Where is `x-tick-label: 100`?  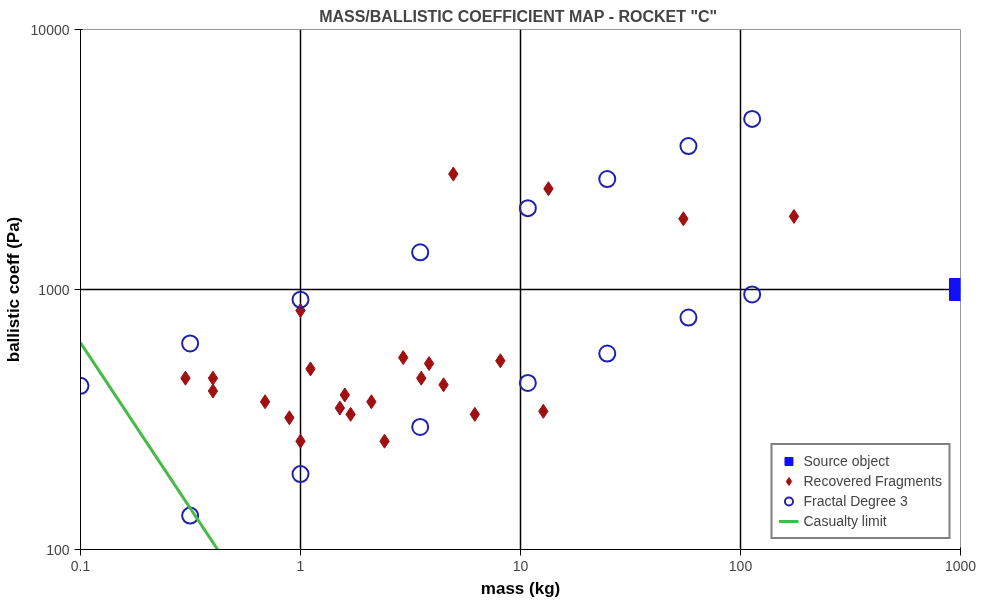
x-tick-label: 100 is located at coordinates (740, 565).